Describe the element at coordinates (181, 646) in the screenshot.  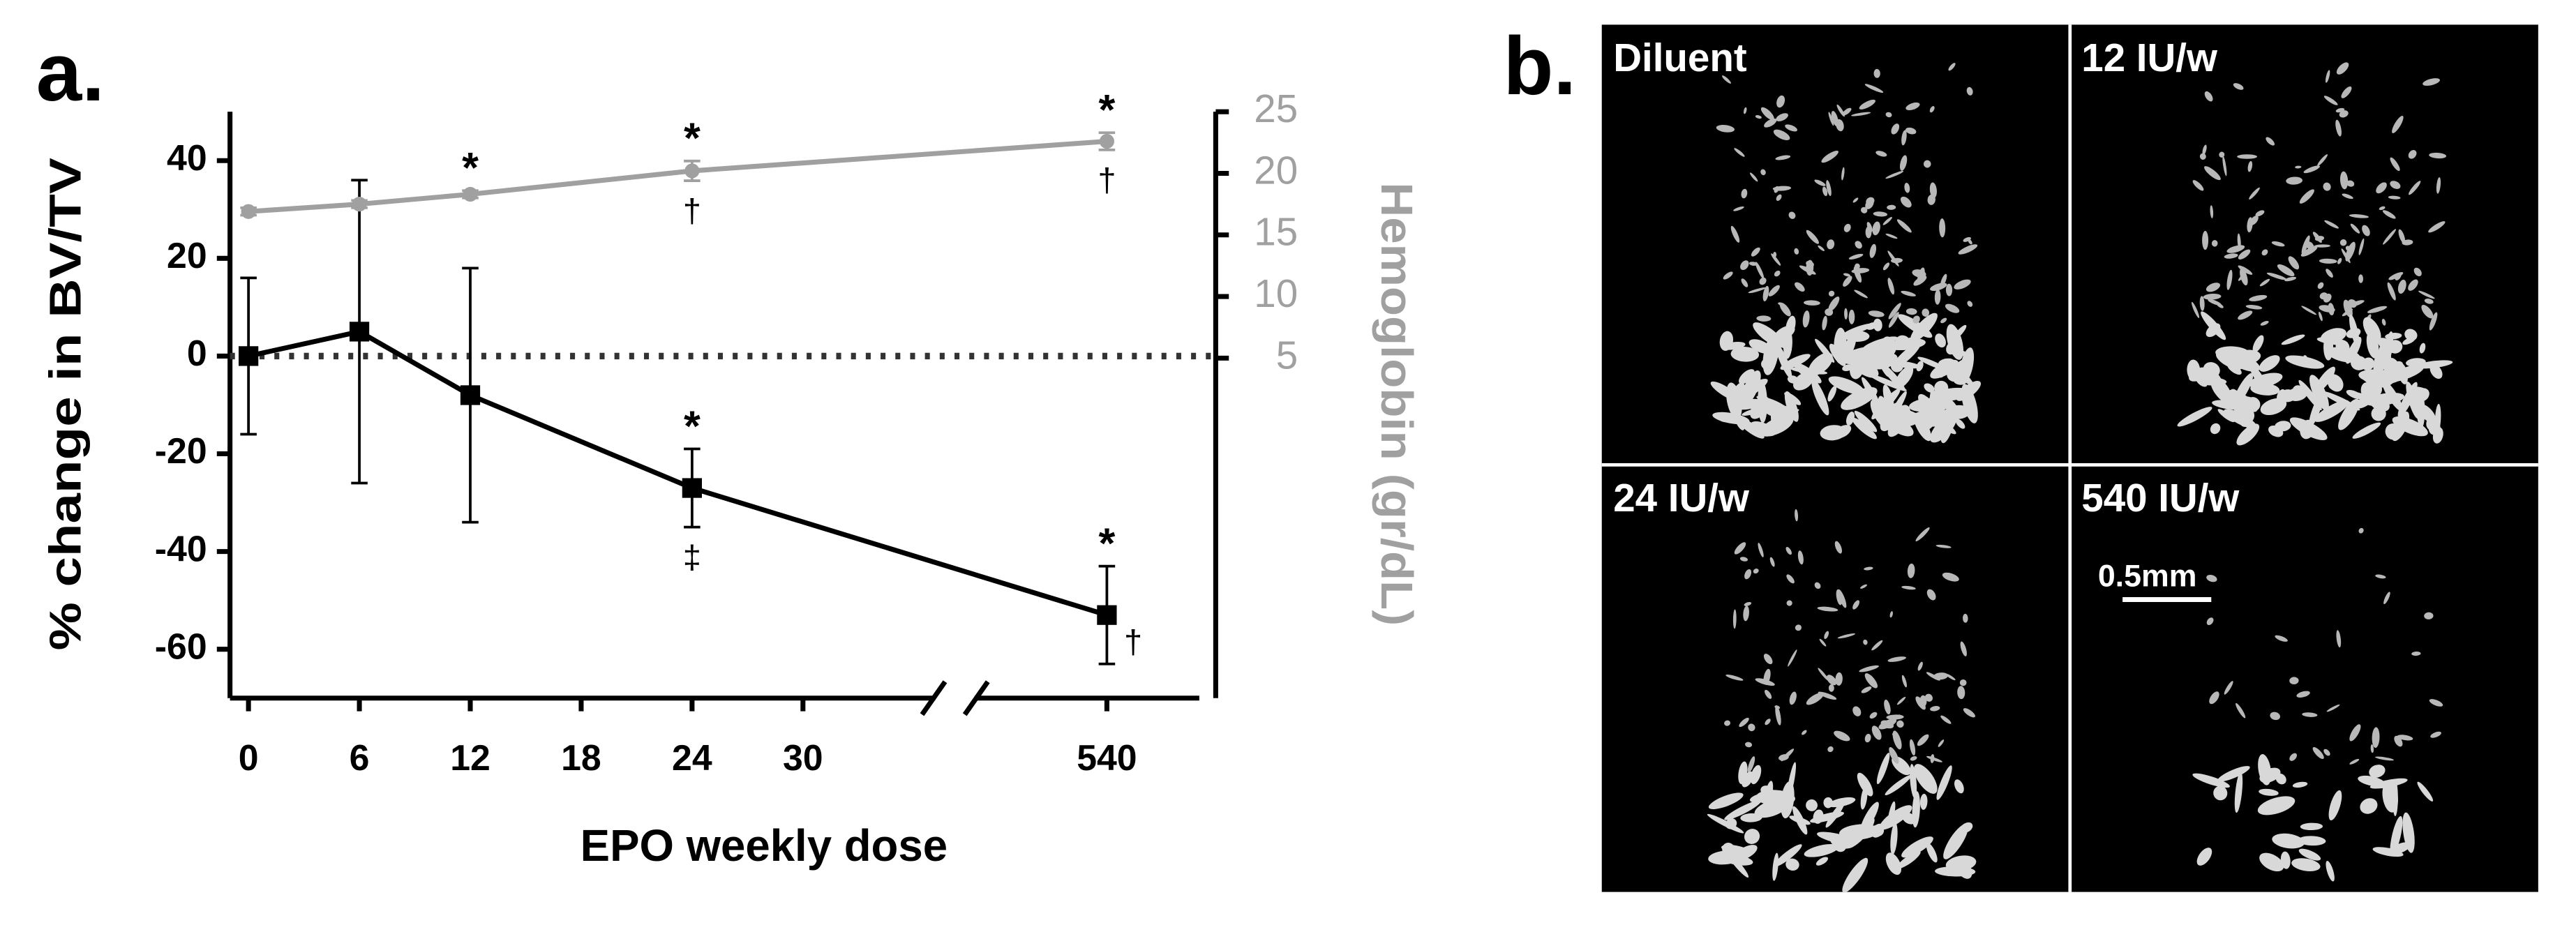
I see `y-tick-label: -60` at that location.